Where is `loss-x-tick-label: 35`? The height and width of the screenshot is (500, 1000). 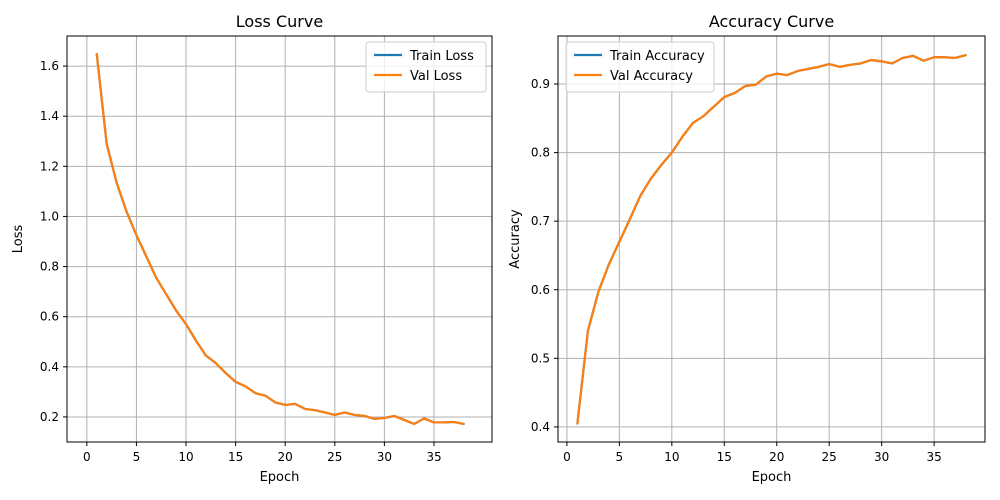
loss-x-tick-label: 35 is located at coordinates (433, 457).